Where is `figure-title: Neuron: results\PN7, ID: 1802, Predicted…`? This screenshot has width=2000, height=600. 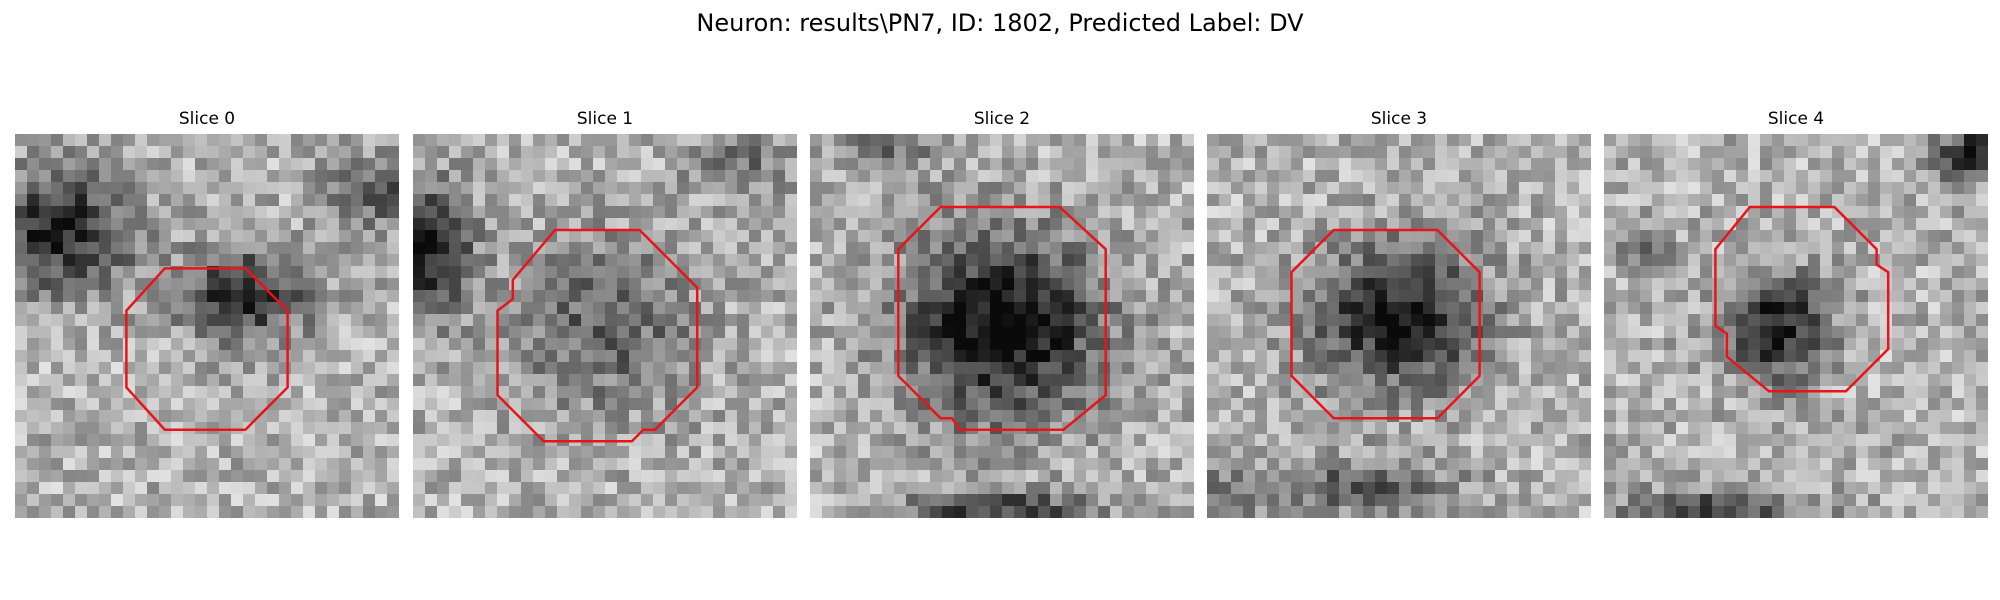 figure-title: Neuron: results\PN7, ID: 1802, Predicted… is located at coordinates (1000, 23).